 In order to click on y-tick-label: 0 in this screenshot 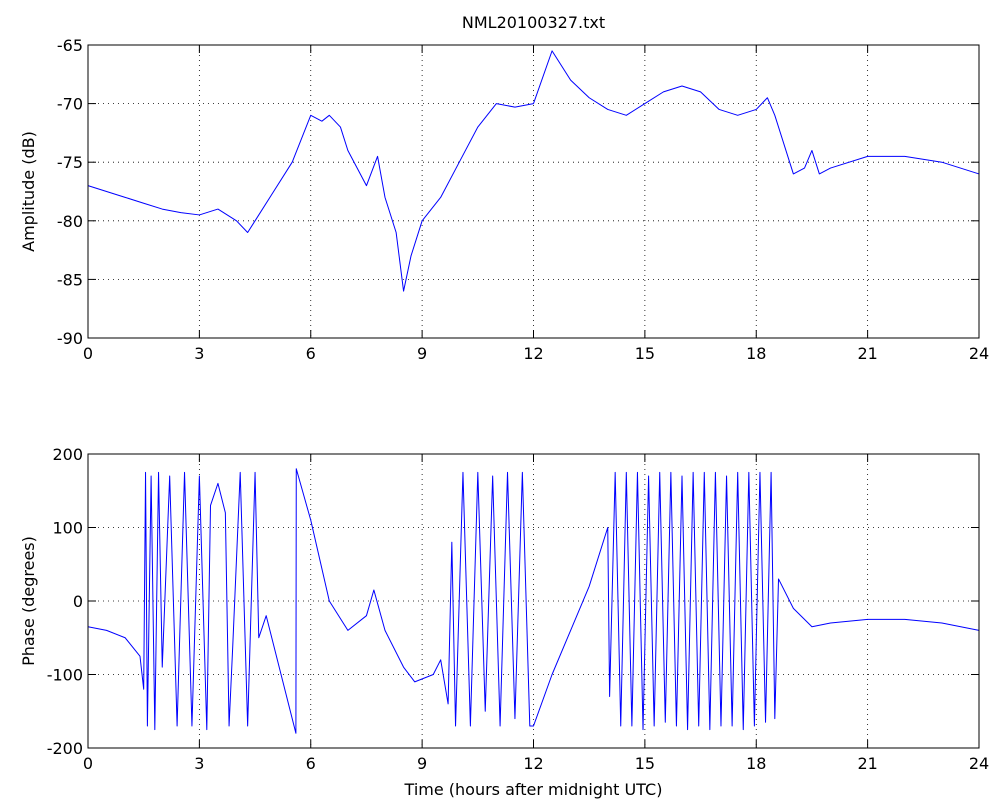, I will do `click(78, 601)`.